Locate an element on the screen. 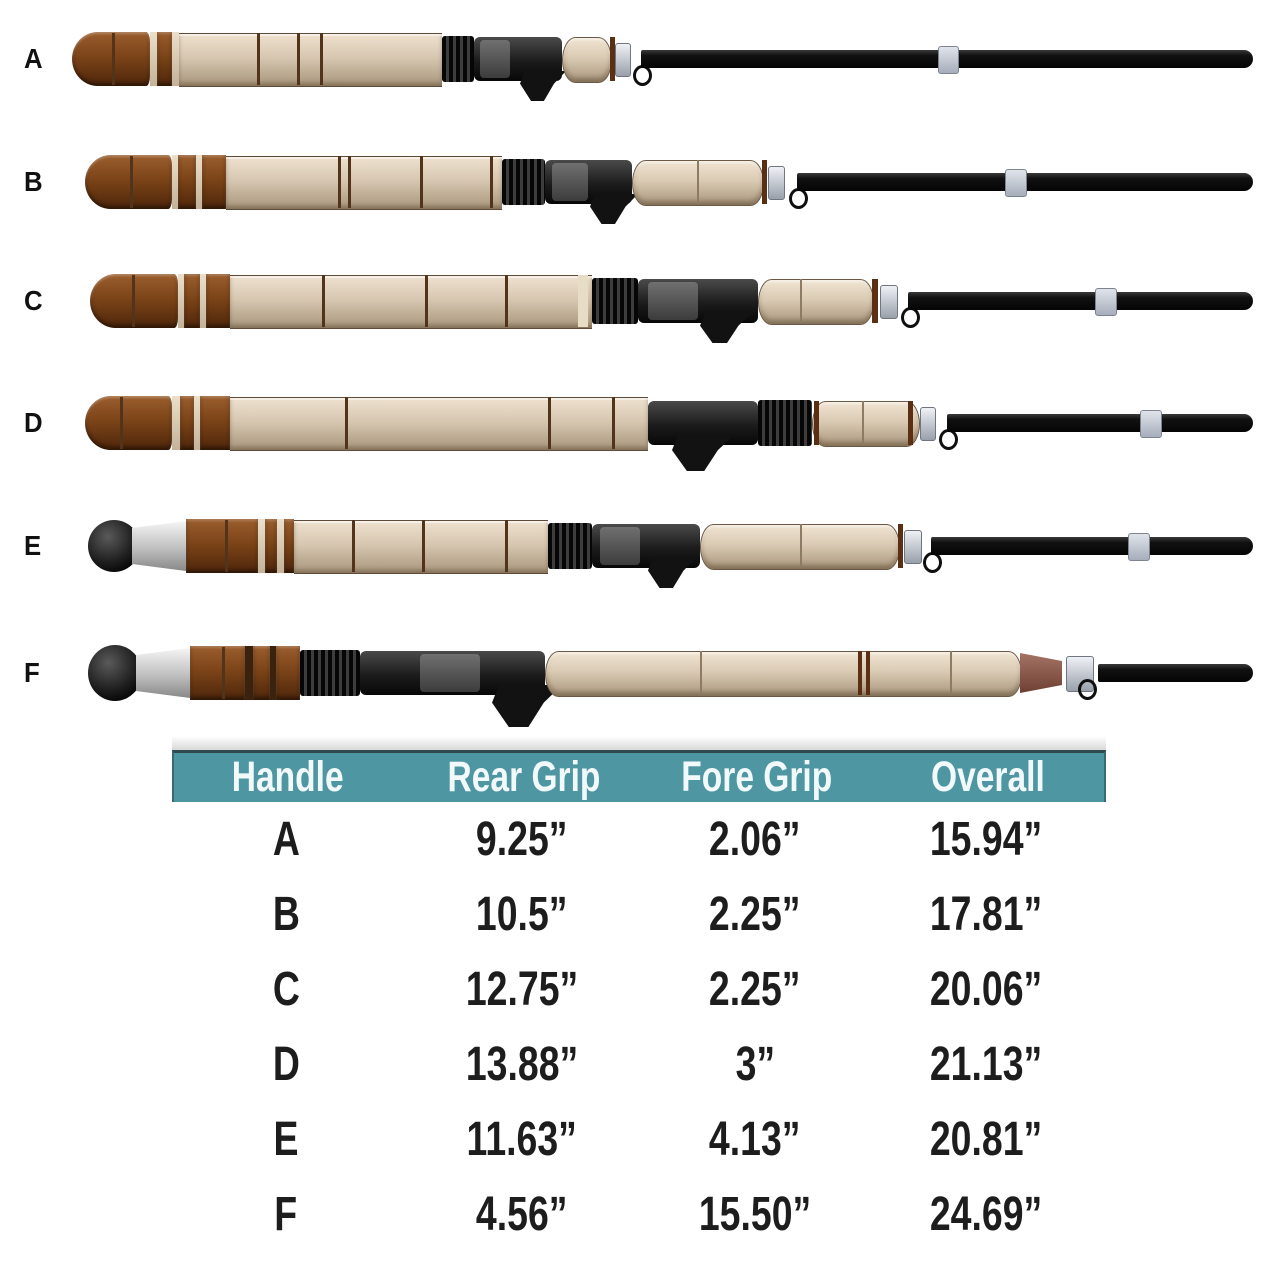  rod-label-e: E is located at coordinates (33, 545).